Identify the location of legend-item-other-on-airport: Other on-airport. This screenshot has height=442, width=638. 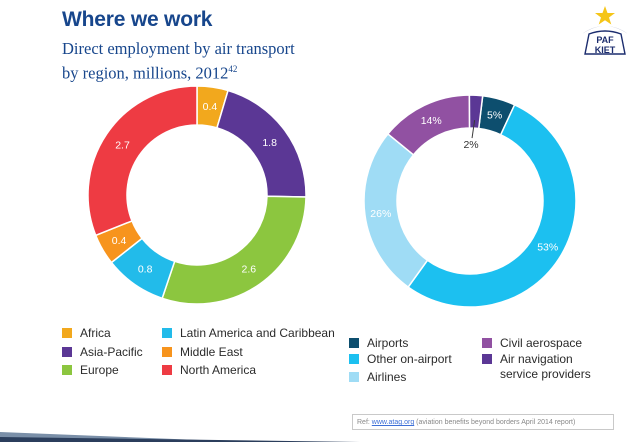
(400, 359).